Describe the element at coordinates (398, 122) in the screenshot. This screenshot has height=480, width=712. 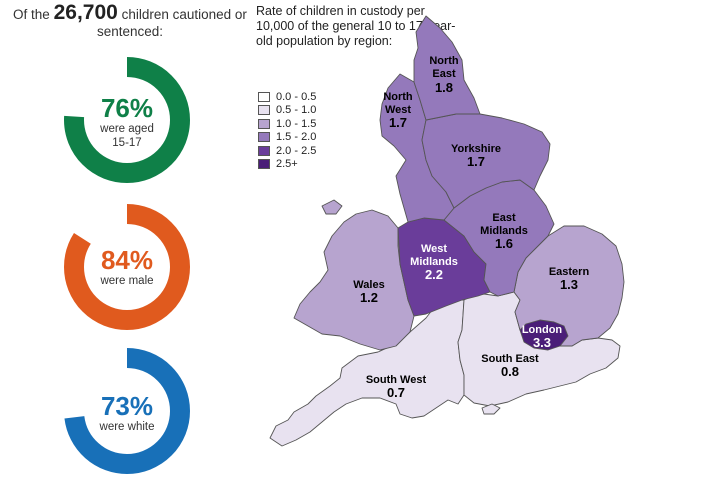
I see `label-north-west-rate: 1.7` at that location.